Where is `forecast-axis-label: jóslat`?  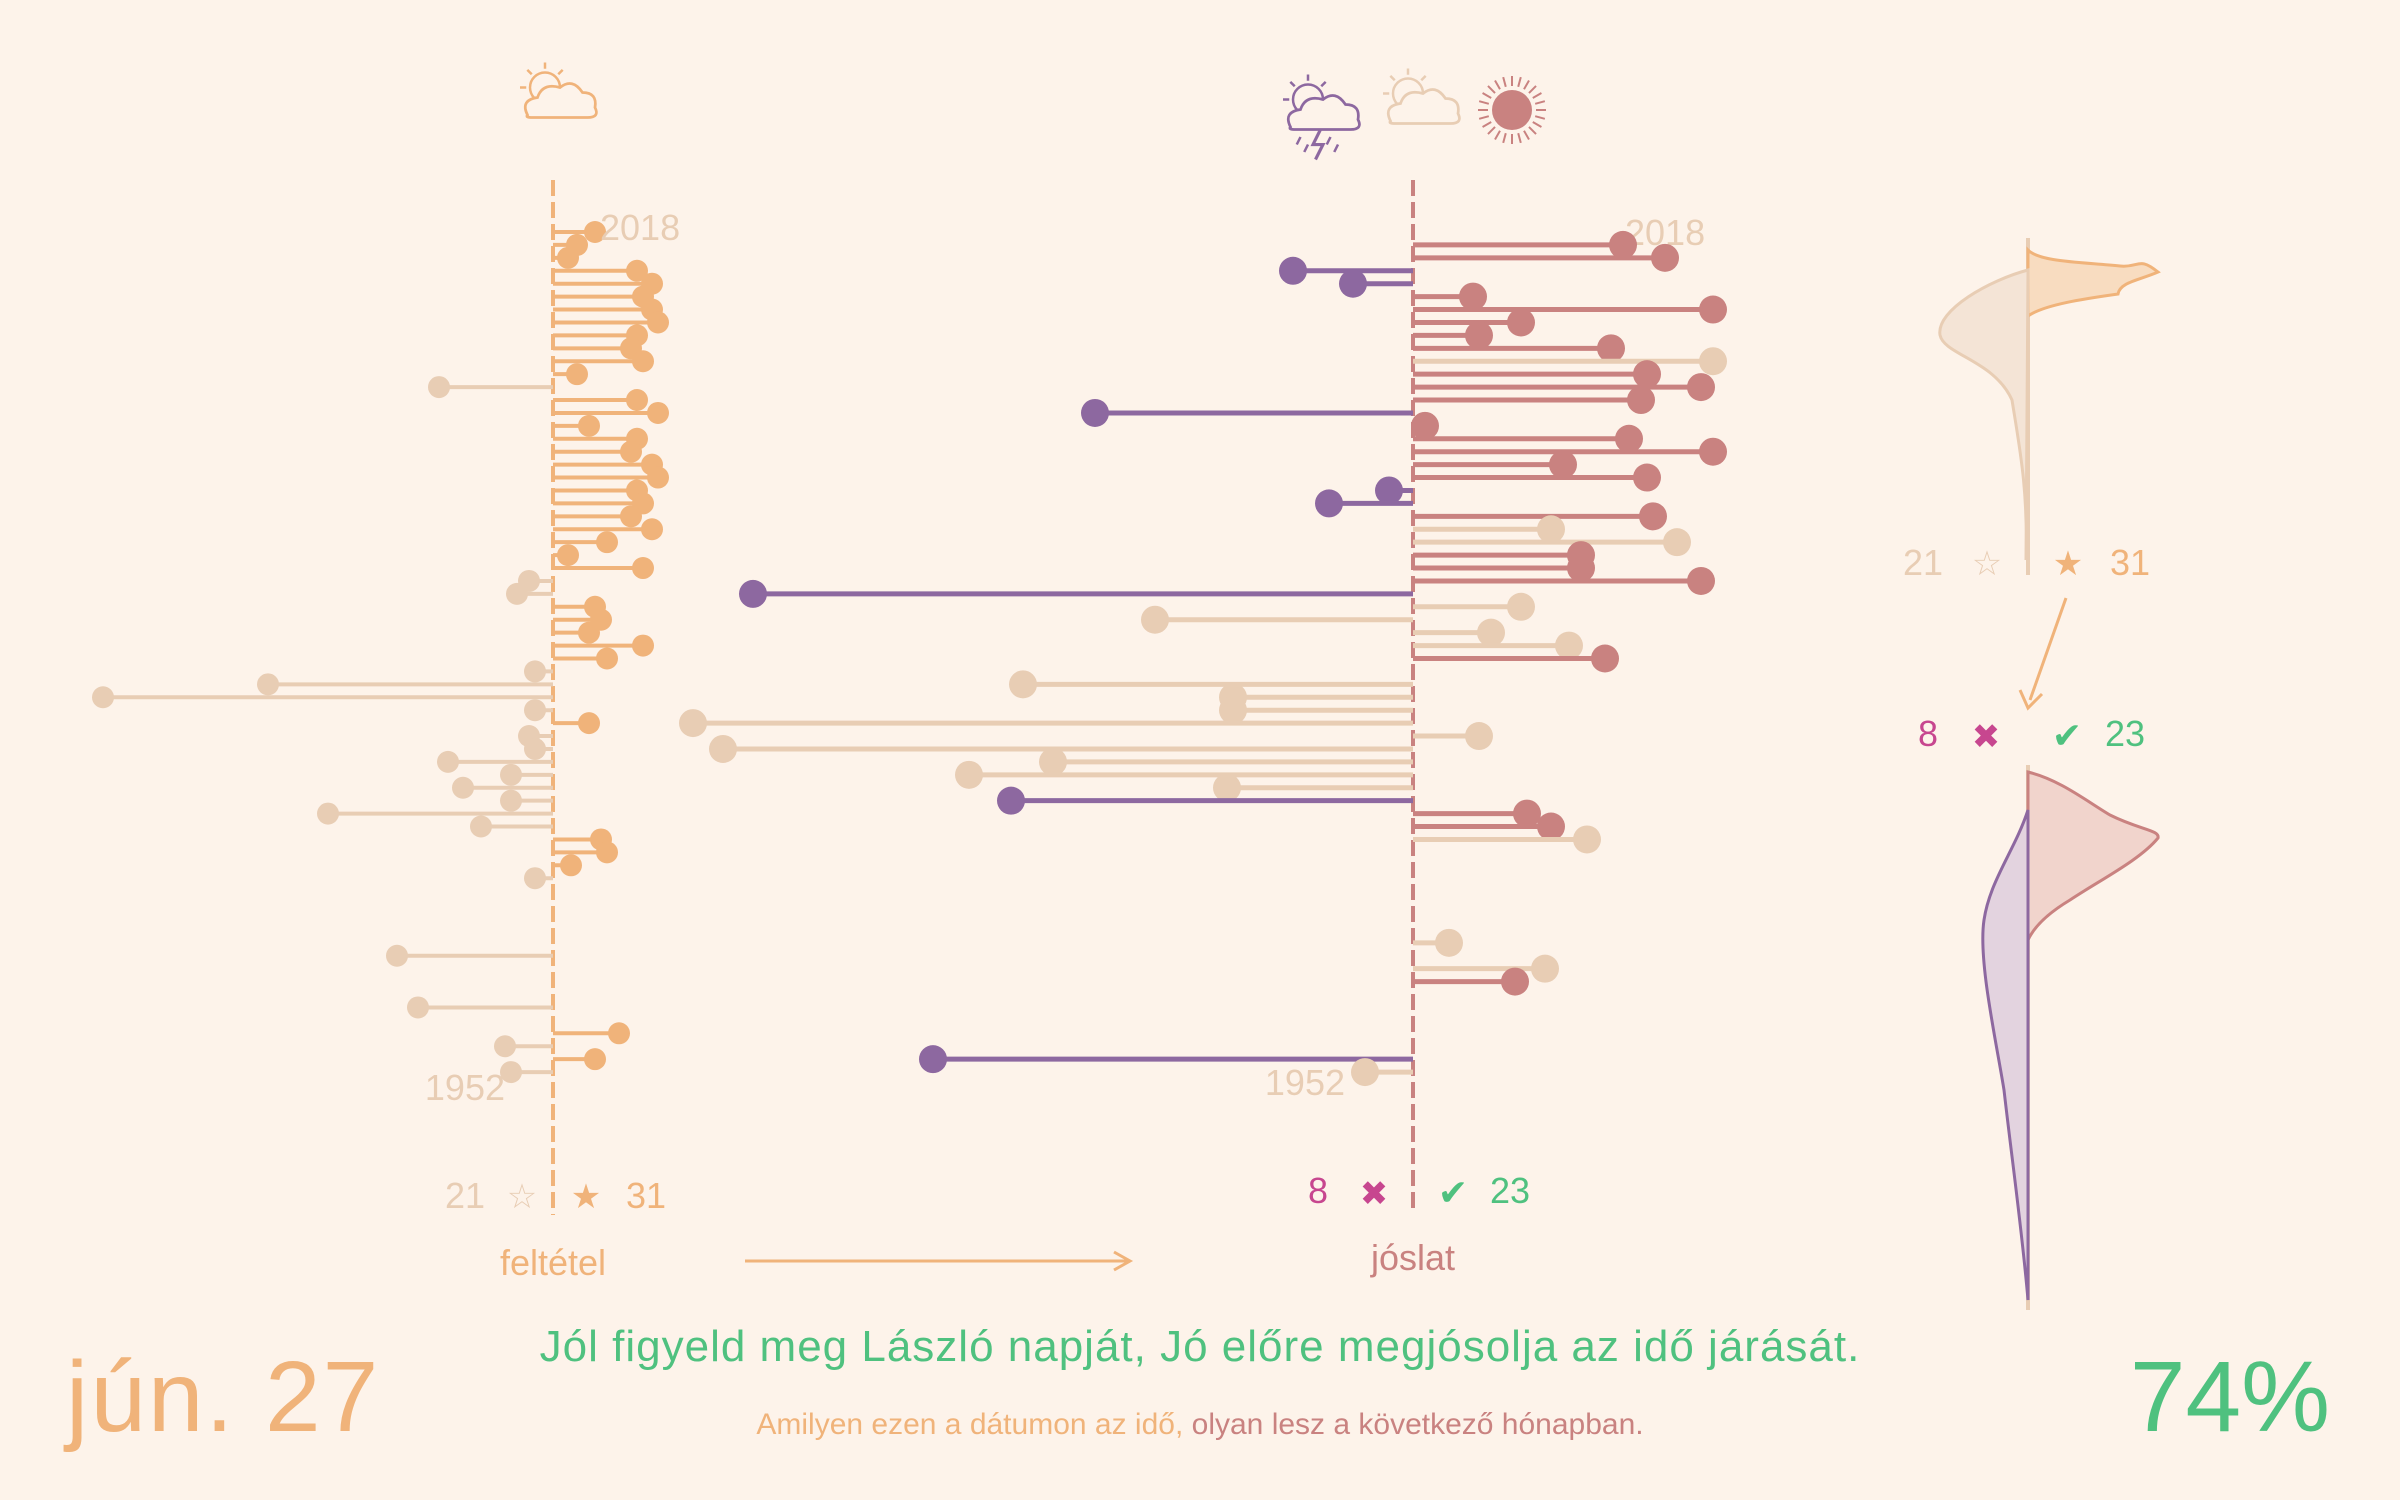 forecast-axis-label: jóslat is located at coordinates (1412, 1257).